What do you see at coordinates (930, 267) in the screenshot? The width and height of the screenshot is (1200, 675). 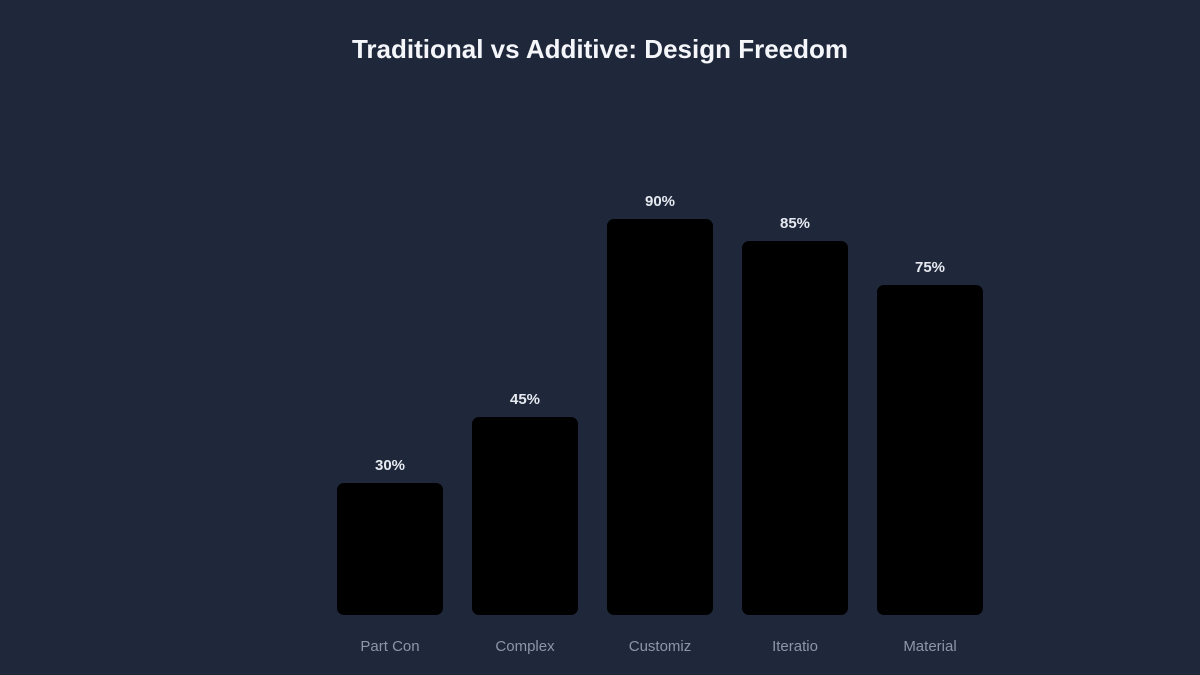 I see `value-label: 75%` at bounding box center [930, 267].